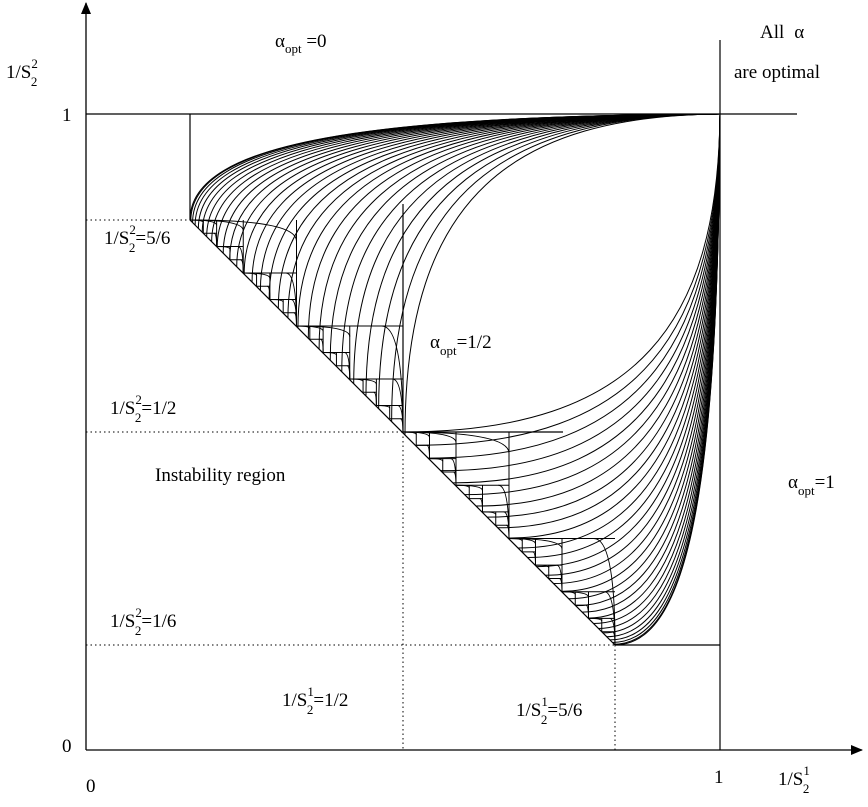 This screenshot has width=868, height=807. I want to click on instability-label: Instability region, so click(220, 475).